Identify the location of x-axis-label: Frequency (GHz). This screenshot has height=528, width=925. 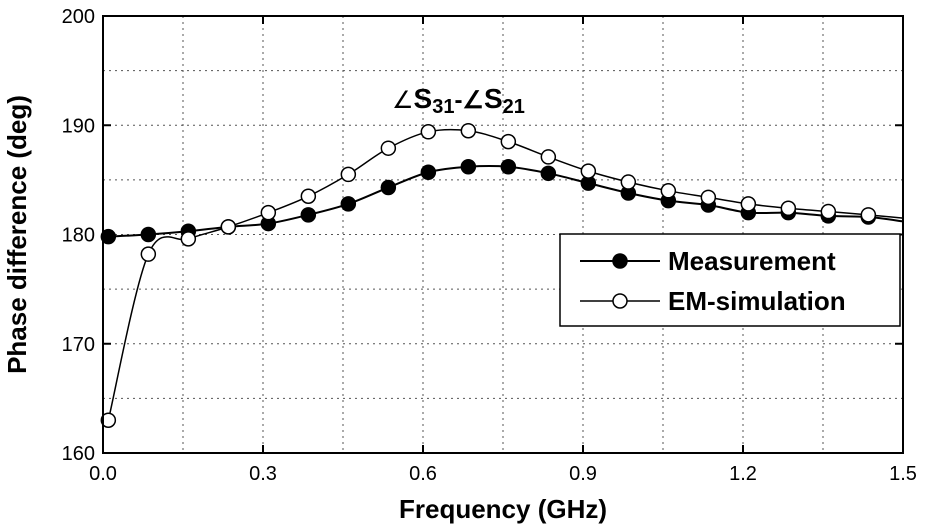
(503, 509).